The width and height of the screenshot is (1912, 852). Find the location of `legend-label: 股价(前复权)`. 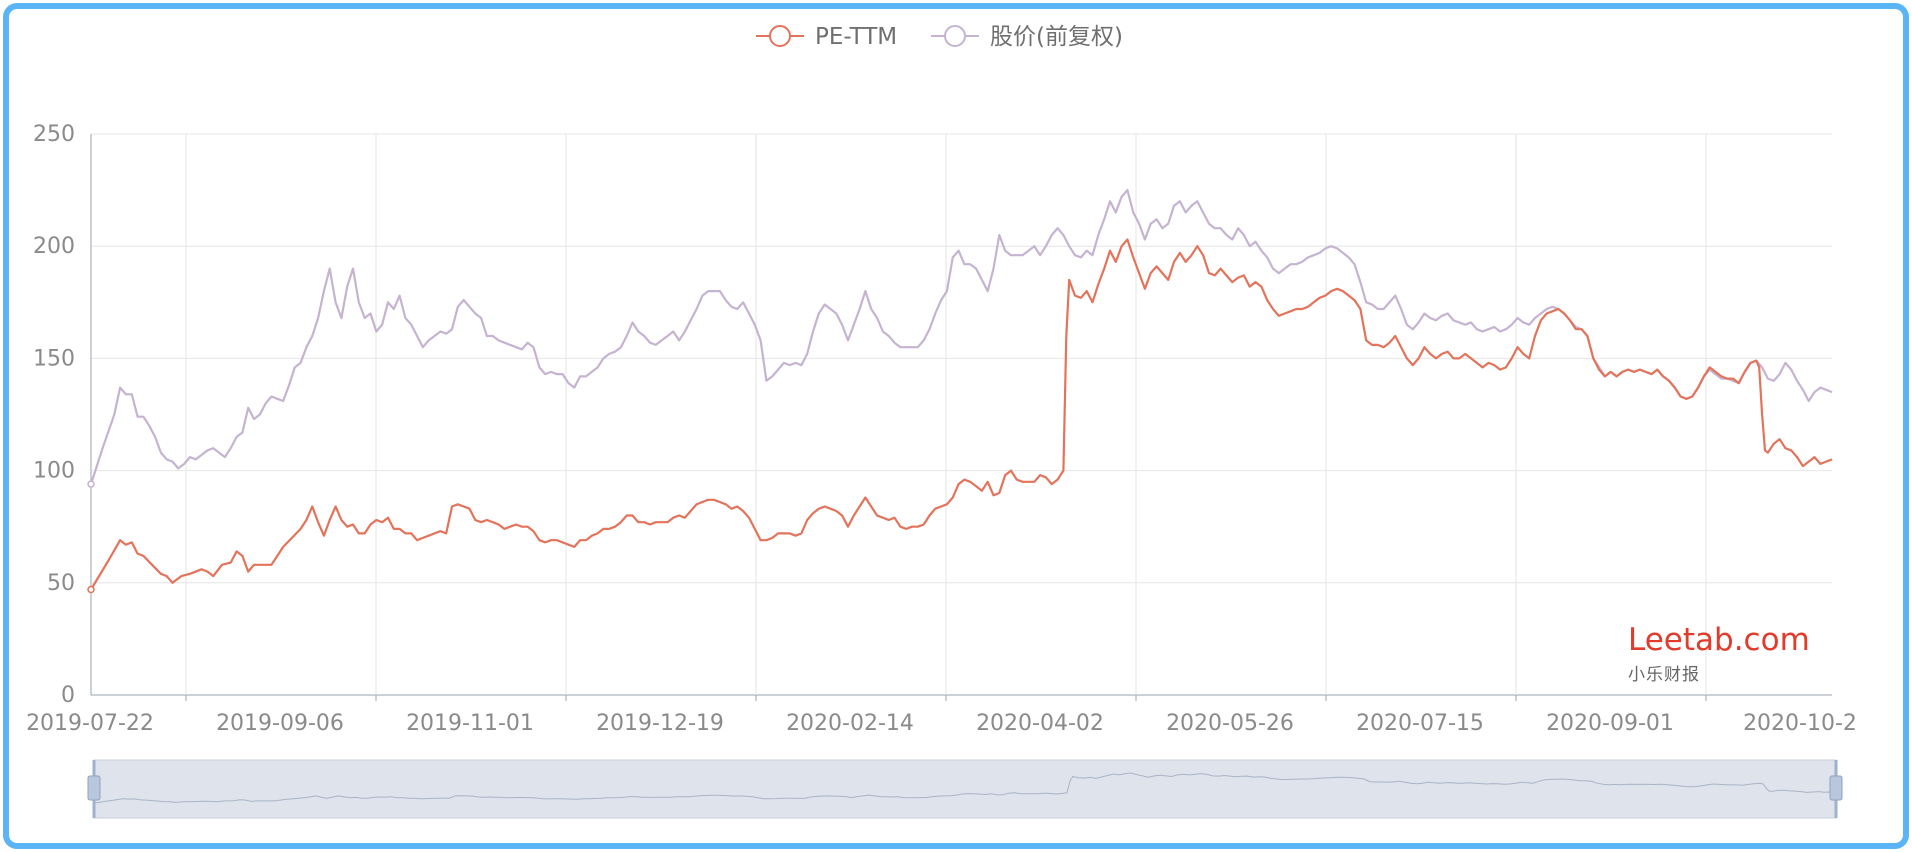

legend-label: 股价(前复权) is located at coordinates (1056, 37).